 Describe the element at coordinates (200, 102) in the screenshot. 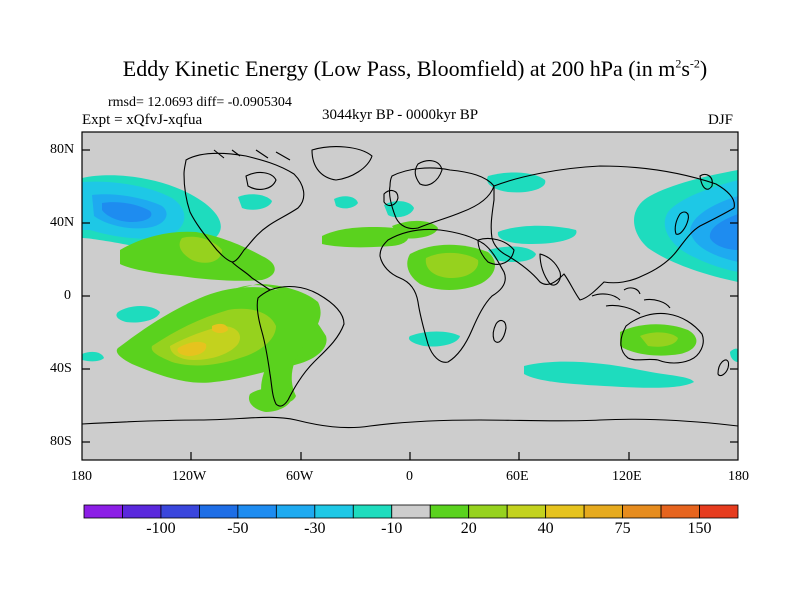

I see `stats-label: rmsd= 12.0693 diff= -0.0905304` at that location.